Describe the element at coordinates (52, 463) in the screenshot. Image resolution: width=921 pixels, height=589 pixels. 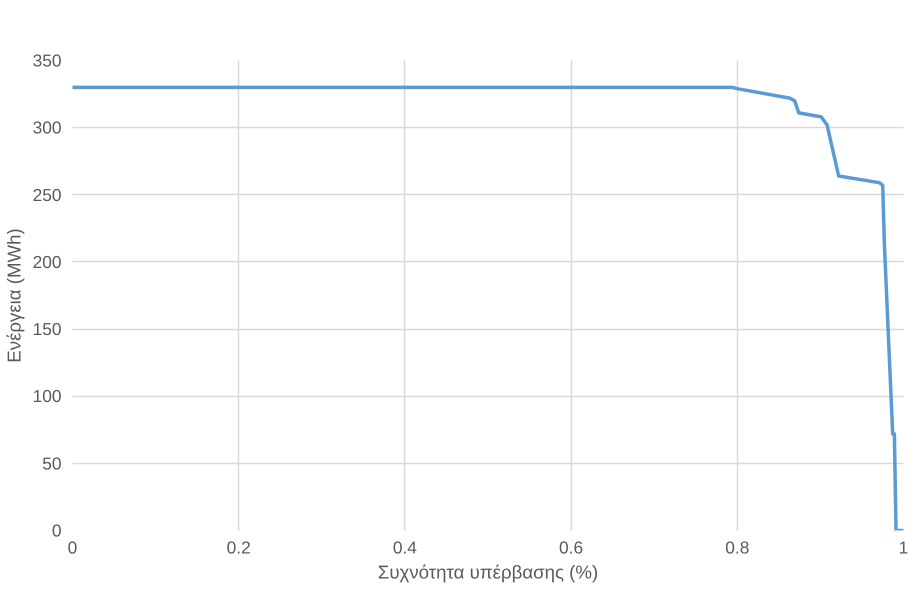
I see `y-tick-label: 50` at that location.